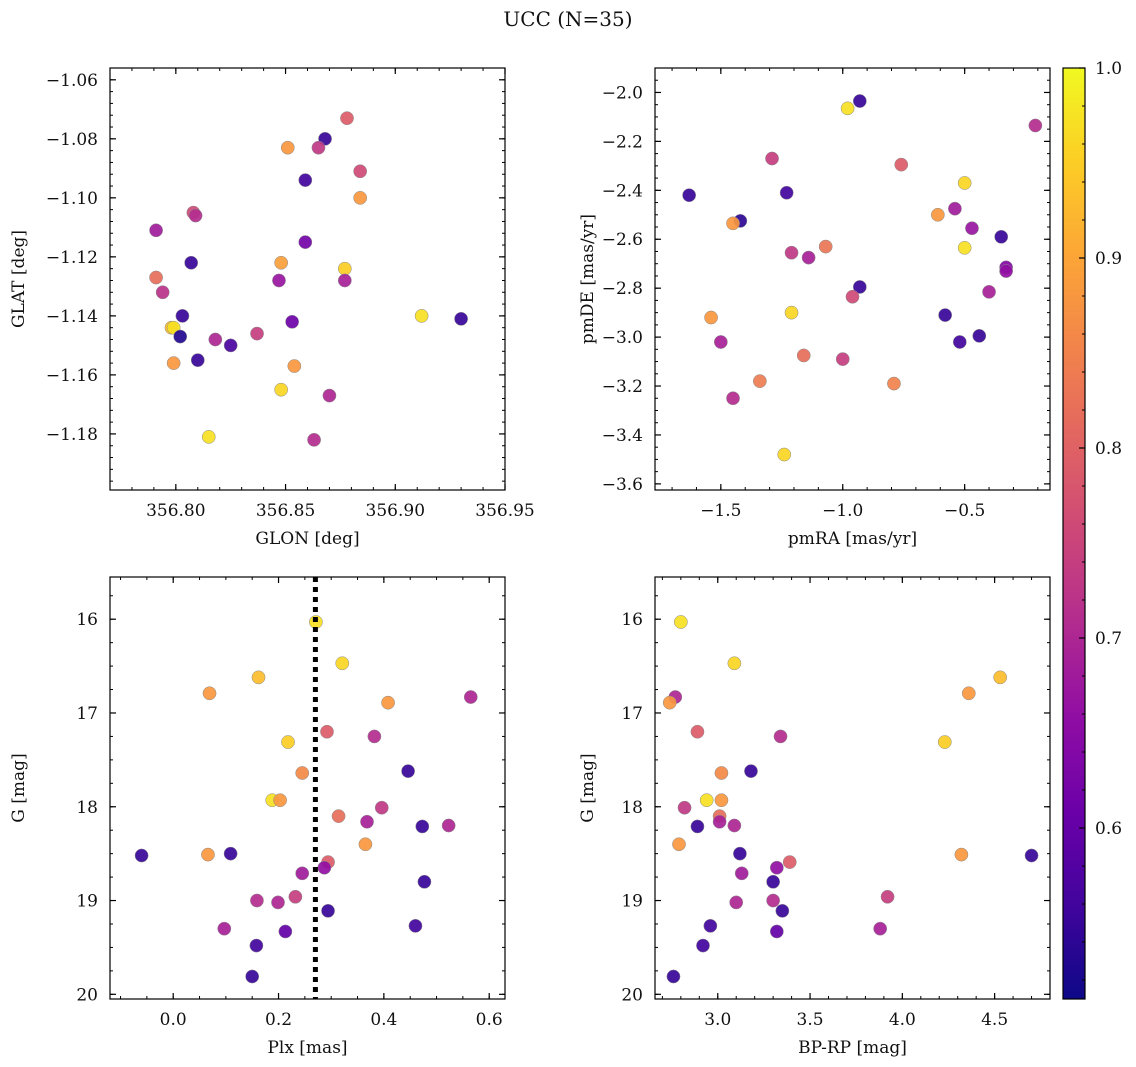  I want to click on y-tick-label: −1.12, so click(72, 258).